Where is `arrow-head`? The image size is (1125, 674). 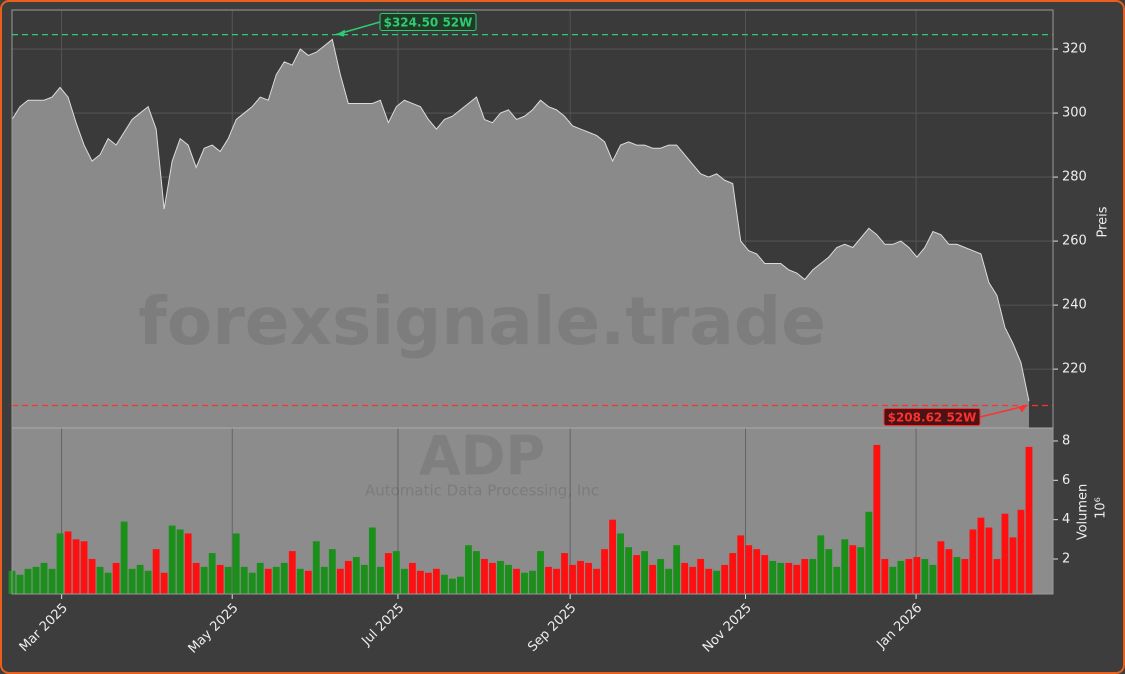
arrow-head is located at coordinates (340, 33).